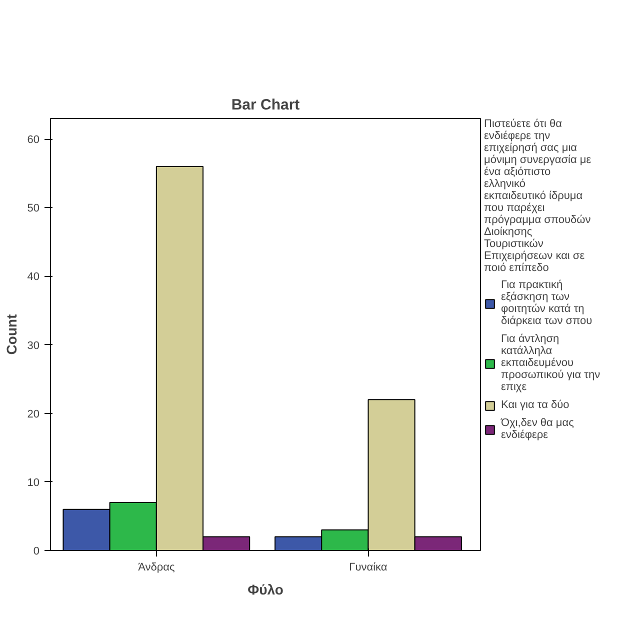 The height and width of the screenshot is (624, 625). Describe the element at coordinates (33, 482) in the screenshot. I see `y-tick-label: 10` at that location.